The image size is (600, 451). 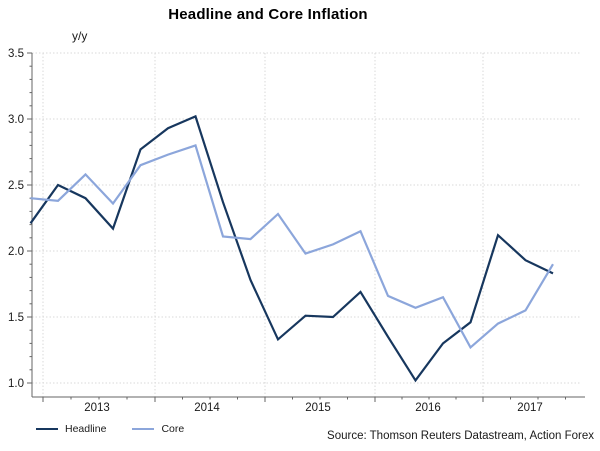 What do you see at coordinates (80, 36) in the screenshot?
I see `y-axis-unit-label: y/y` at bounding box center [80, 36].